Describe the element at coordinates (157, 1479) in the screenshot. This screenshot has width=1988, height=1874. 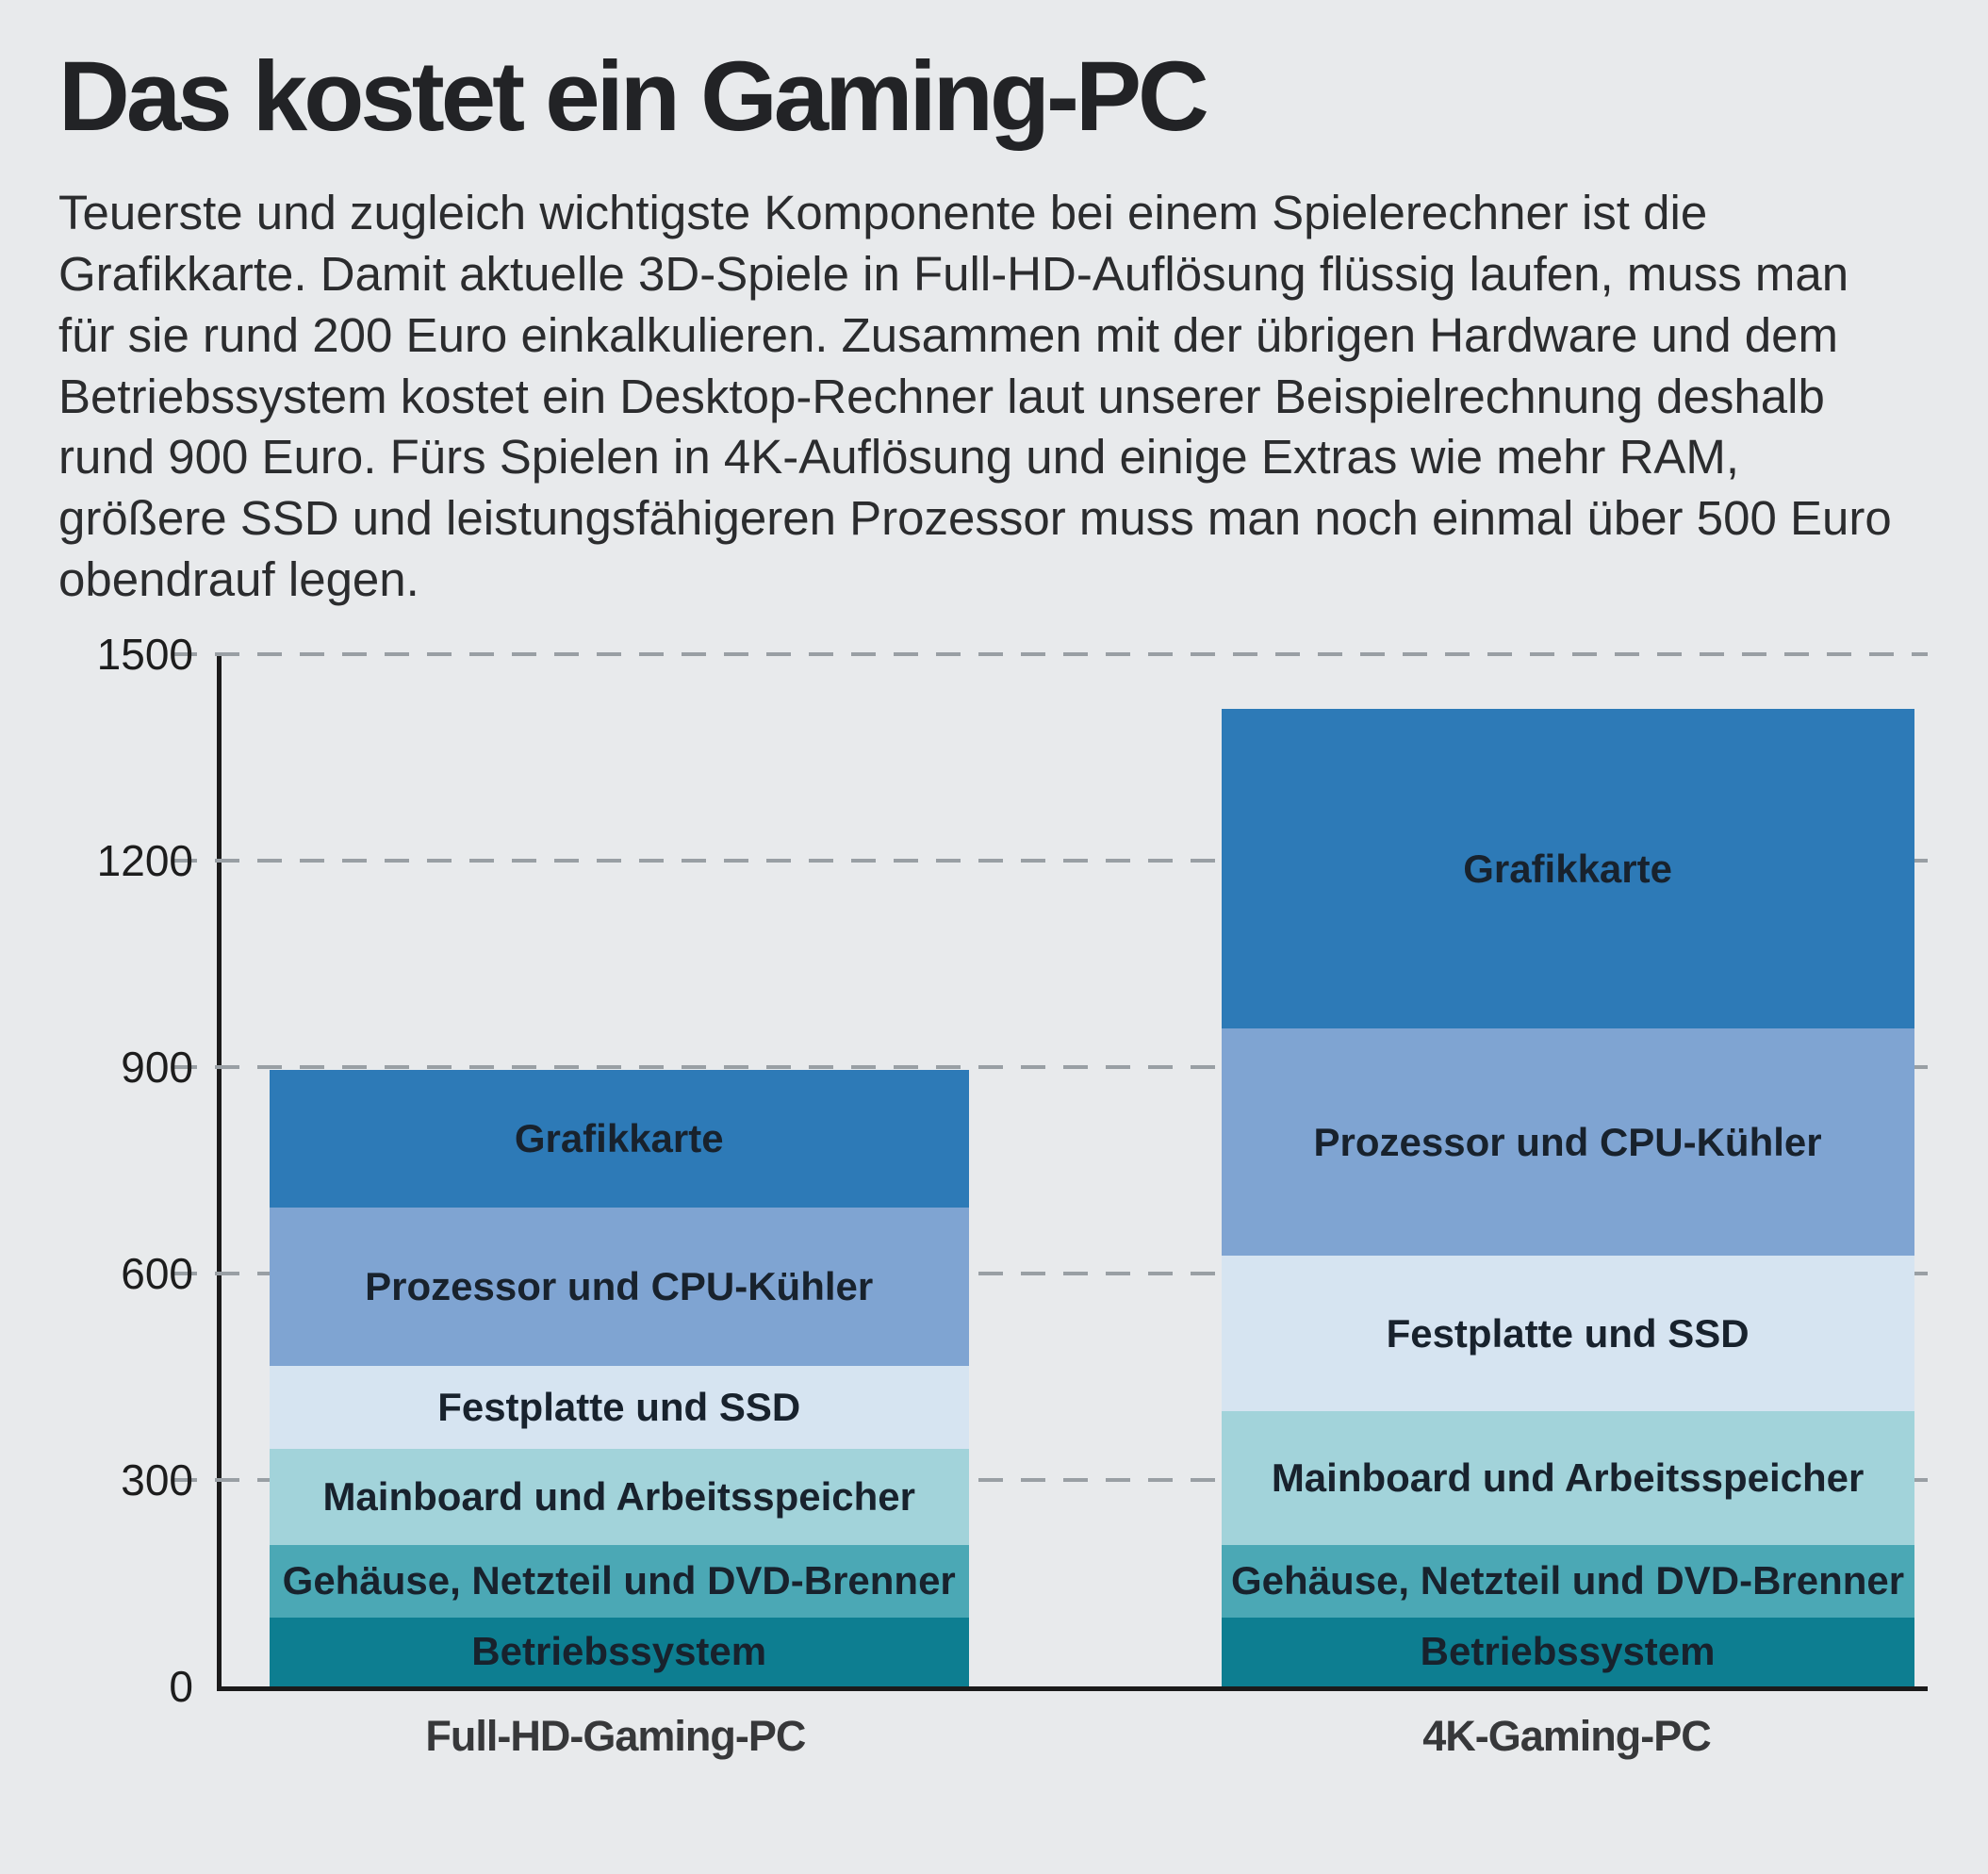
I see `y-axis-tick-label: 300` at that location.